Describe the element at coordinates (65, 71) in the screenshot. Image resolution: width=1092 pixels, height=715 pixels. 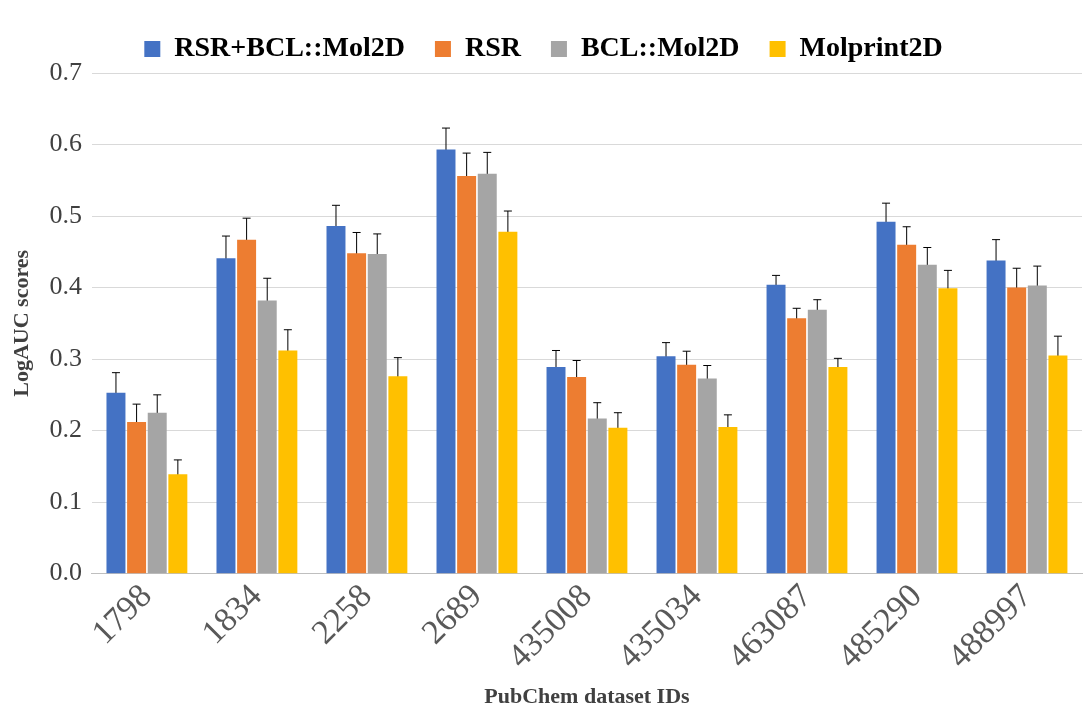
I see `y-tick-label: 0.7` at that location.